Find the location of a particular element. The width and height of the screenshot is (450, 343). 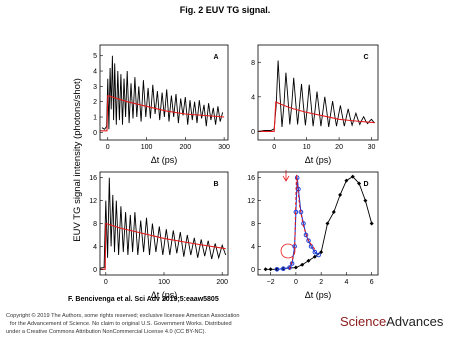

y-tick-label: 5 is located at coordinates (95, 56).